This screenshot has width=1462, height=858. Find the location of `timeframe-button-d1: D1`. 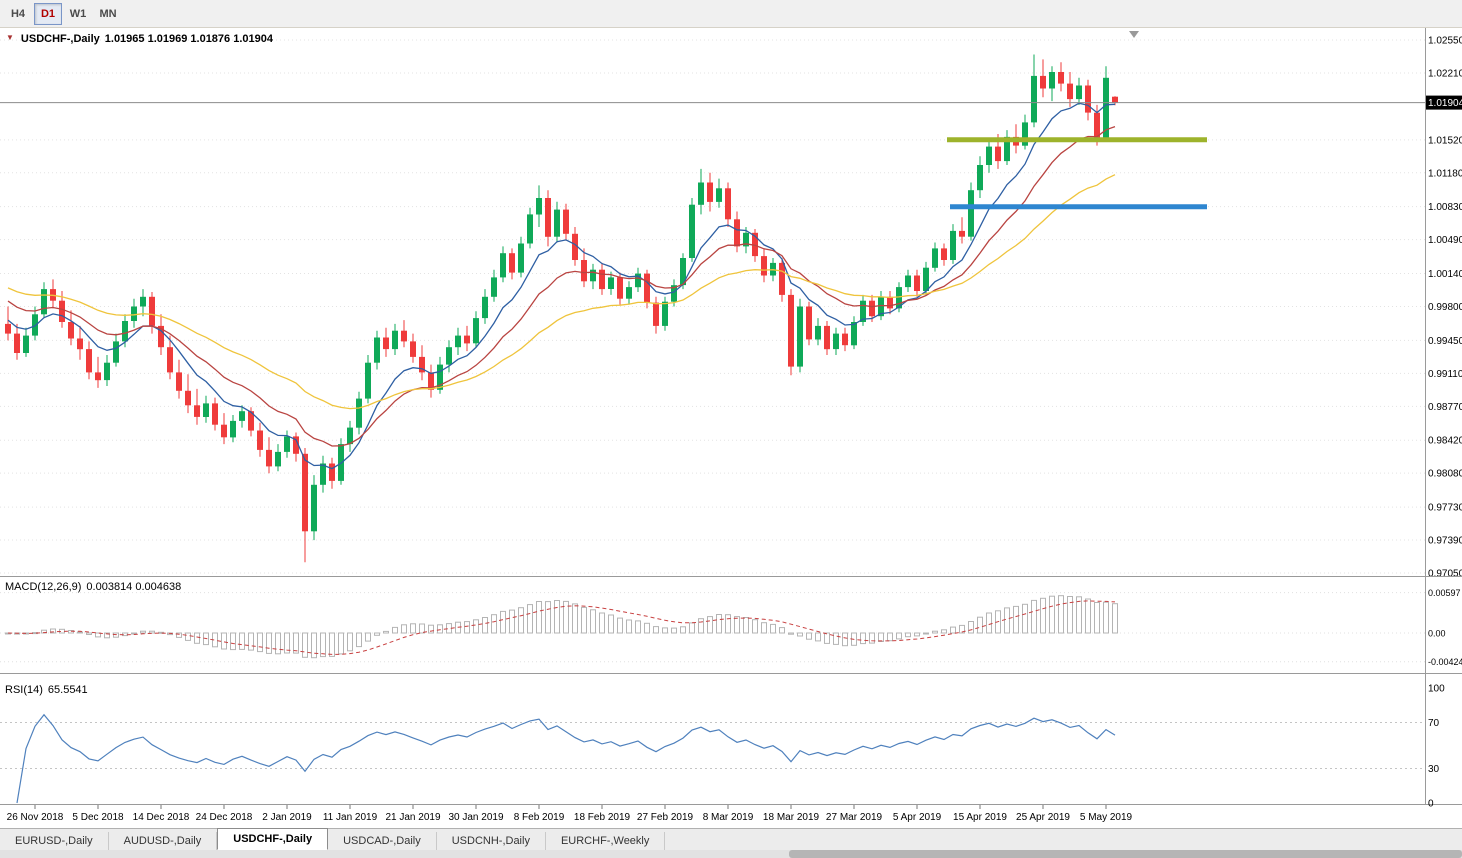

timeframe-button-d1: D1 is located at coordinates (48, 13).